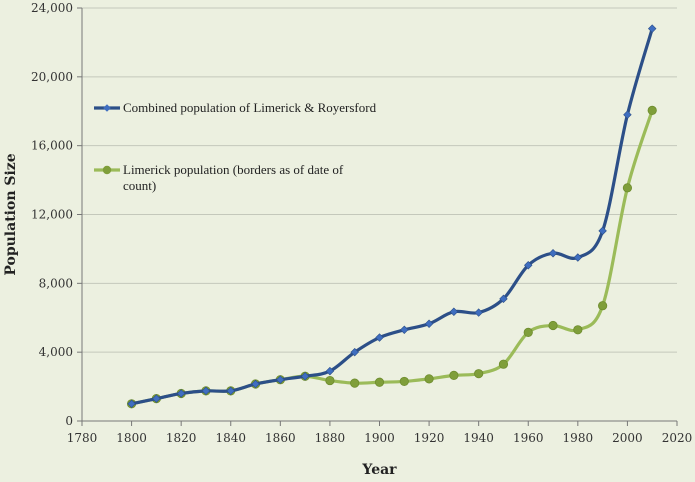  Describe the element at coordinates (627, 438) in the screenshot. I see `x-tick-label: 2000` at that location.